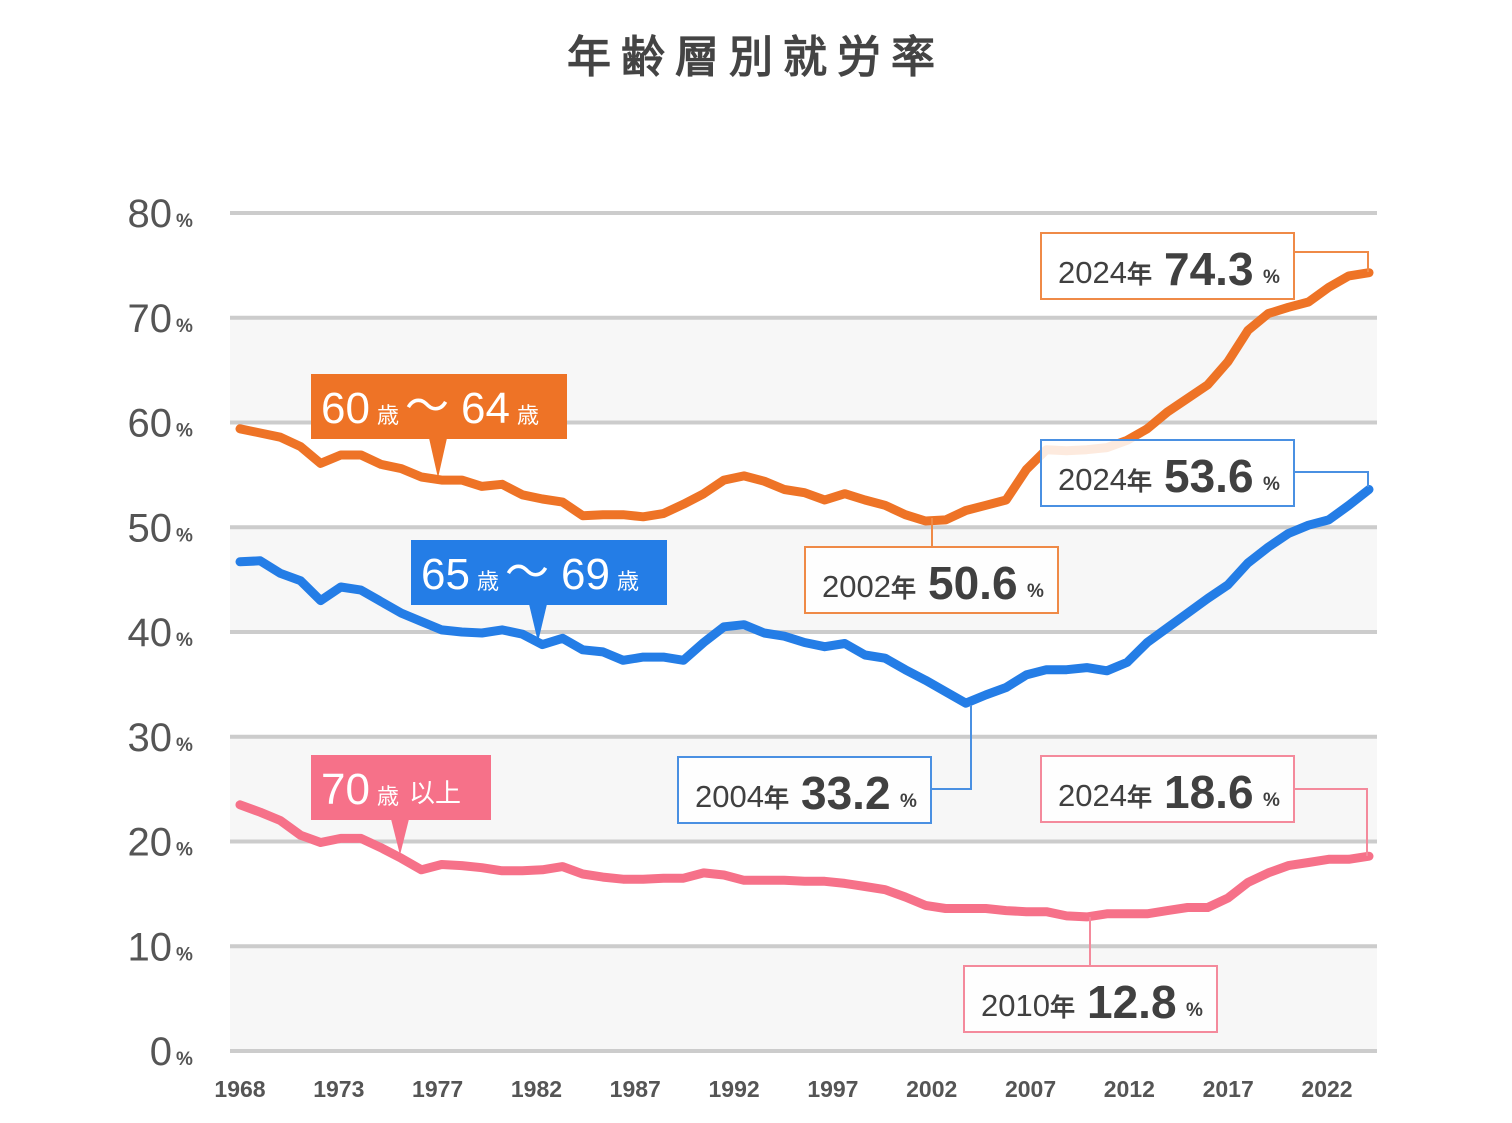 This screenshot has width=1512, height=1123. What do you see at coordinates (973, 583) in the screenshot?
I see `annotation-value: 50.6` at bounding box center [973, 583].